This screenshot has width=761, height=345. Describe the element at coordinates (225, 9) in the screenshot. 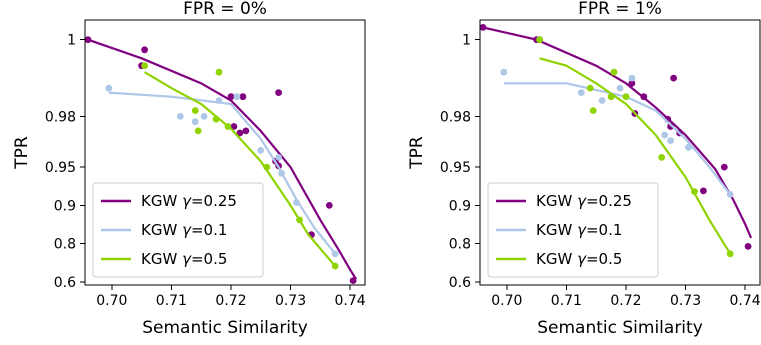

I see `chart-title: FPR = 0%` at that location.